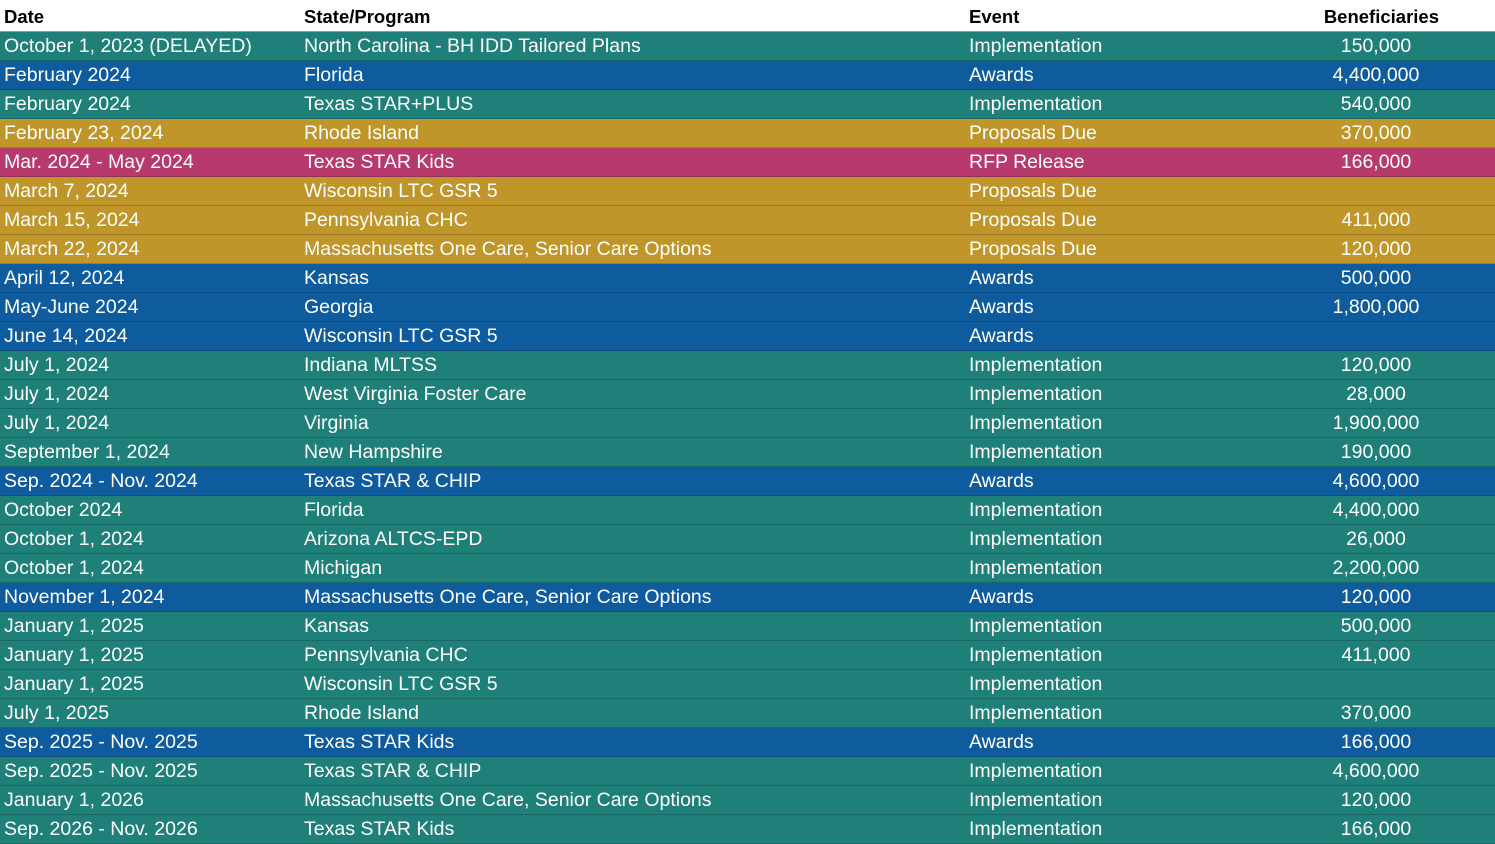 Image resolution: width=1495 pixels, height=844 pixels. What do you see at coordinates (1376, 654) in the screenshot?
I see `cell-beneficiaries: 411,000` at bounding box center [1376, 654].